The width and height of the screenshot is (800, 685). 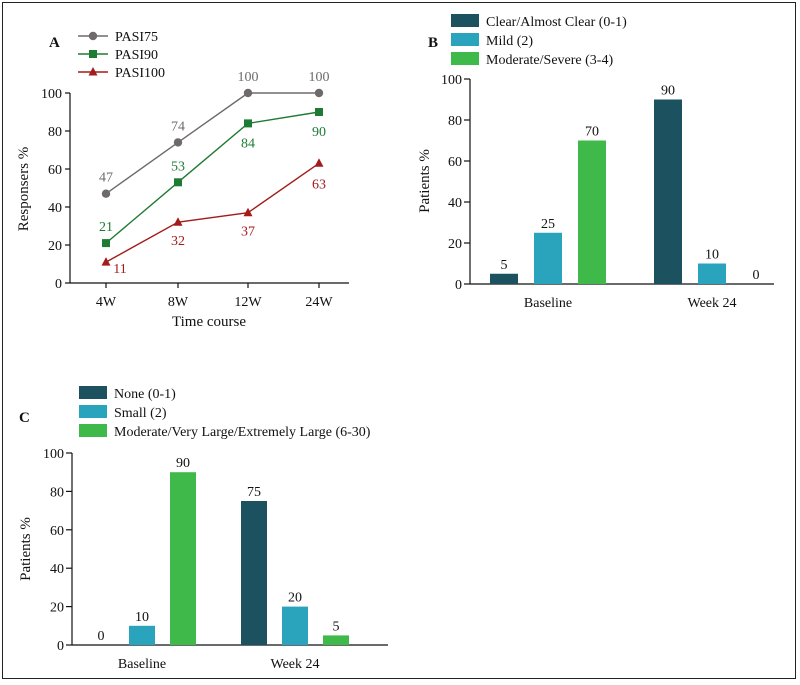 I want to click on panel-a-series-line-PASI75, so click(x=212, y=143).